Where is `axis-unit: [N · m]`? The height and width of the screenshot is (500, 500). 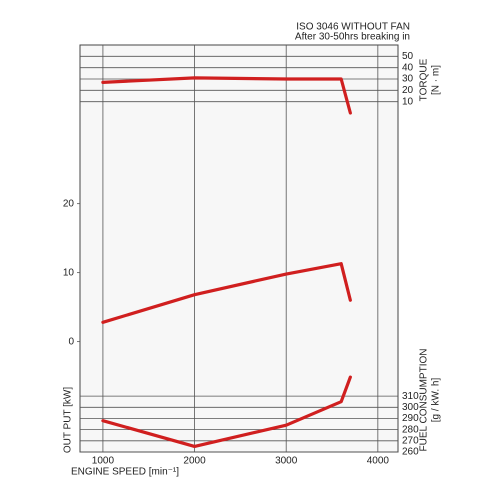 axis-unit: [N · m] is located at coordinates (436, 80).